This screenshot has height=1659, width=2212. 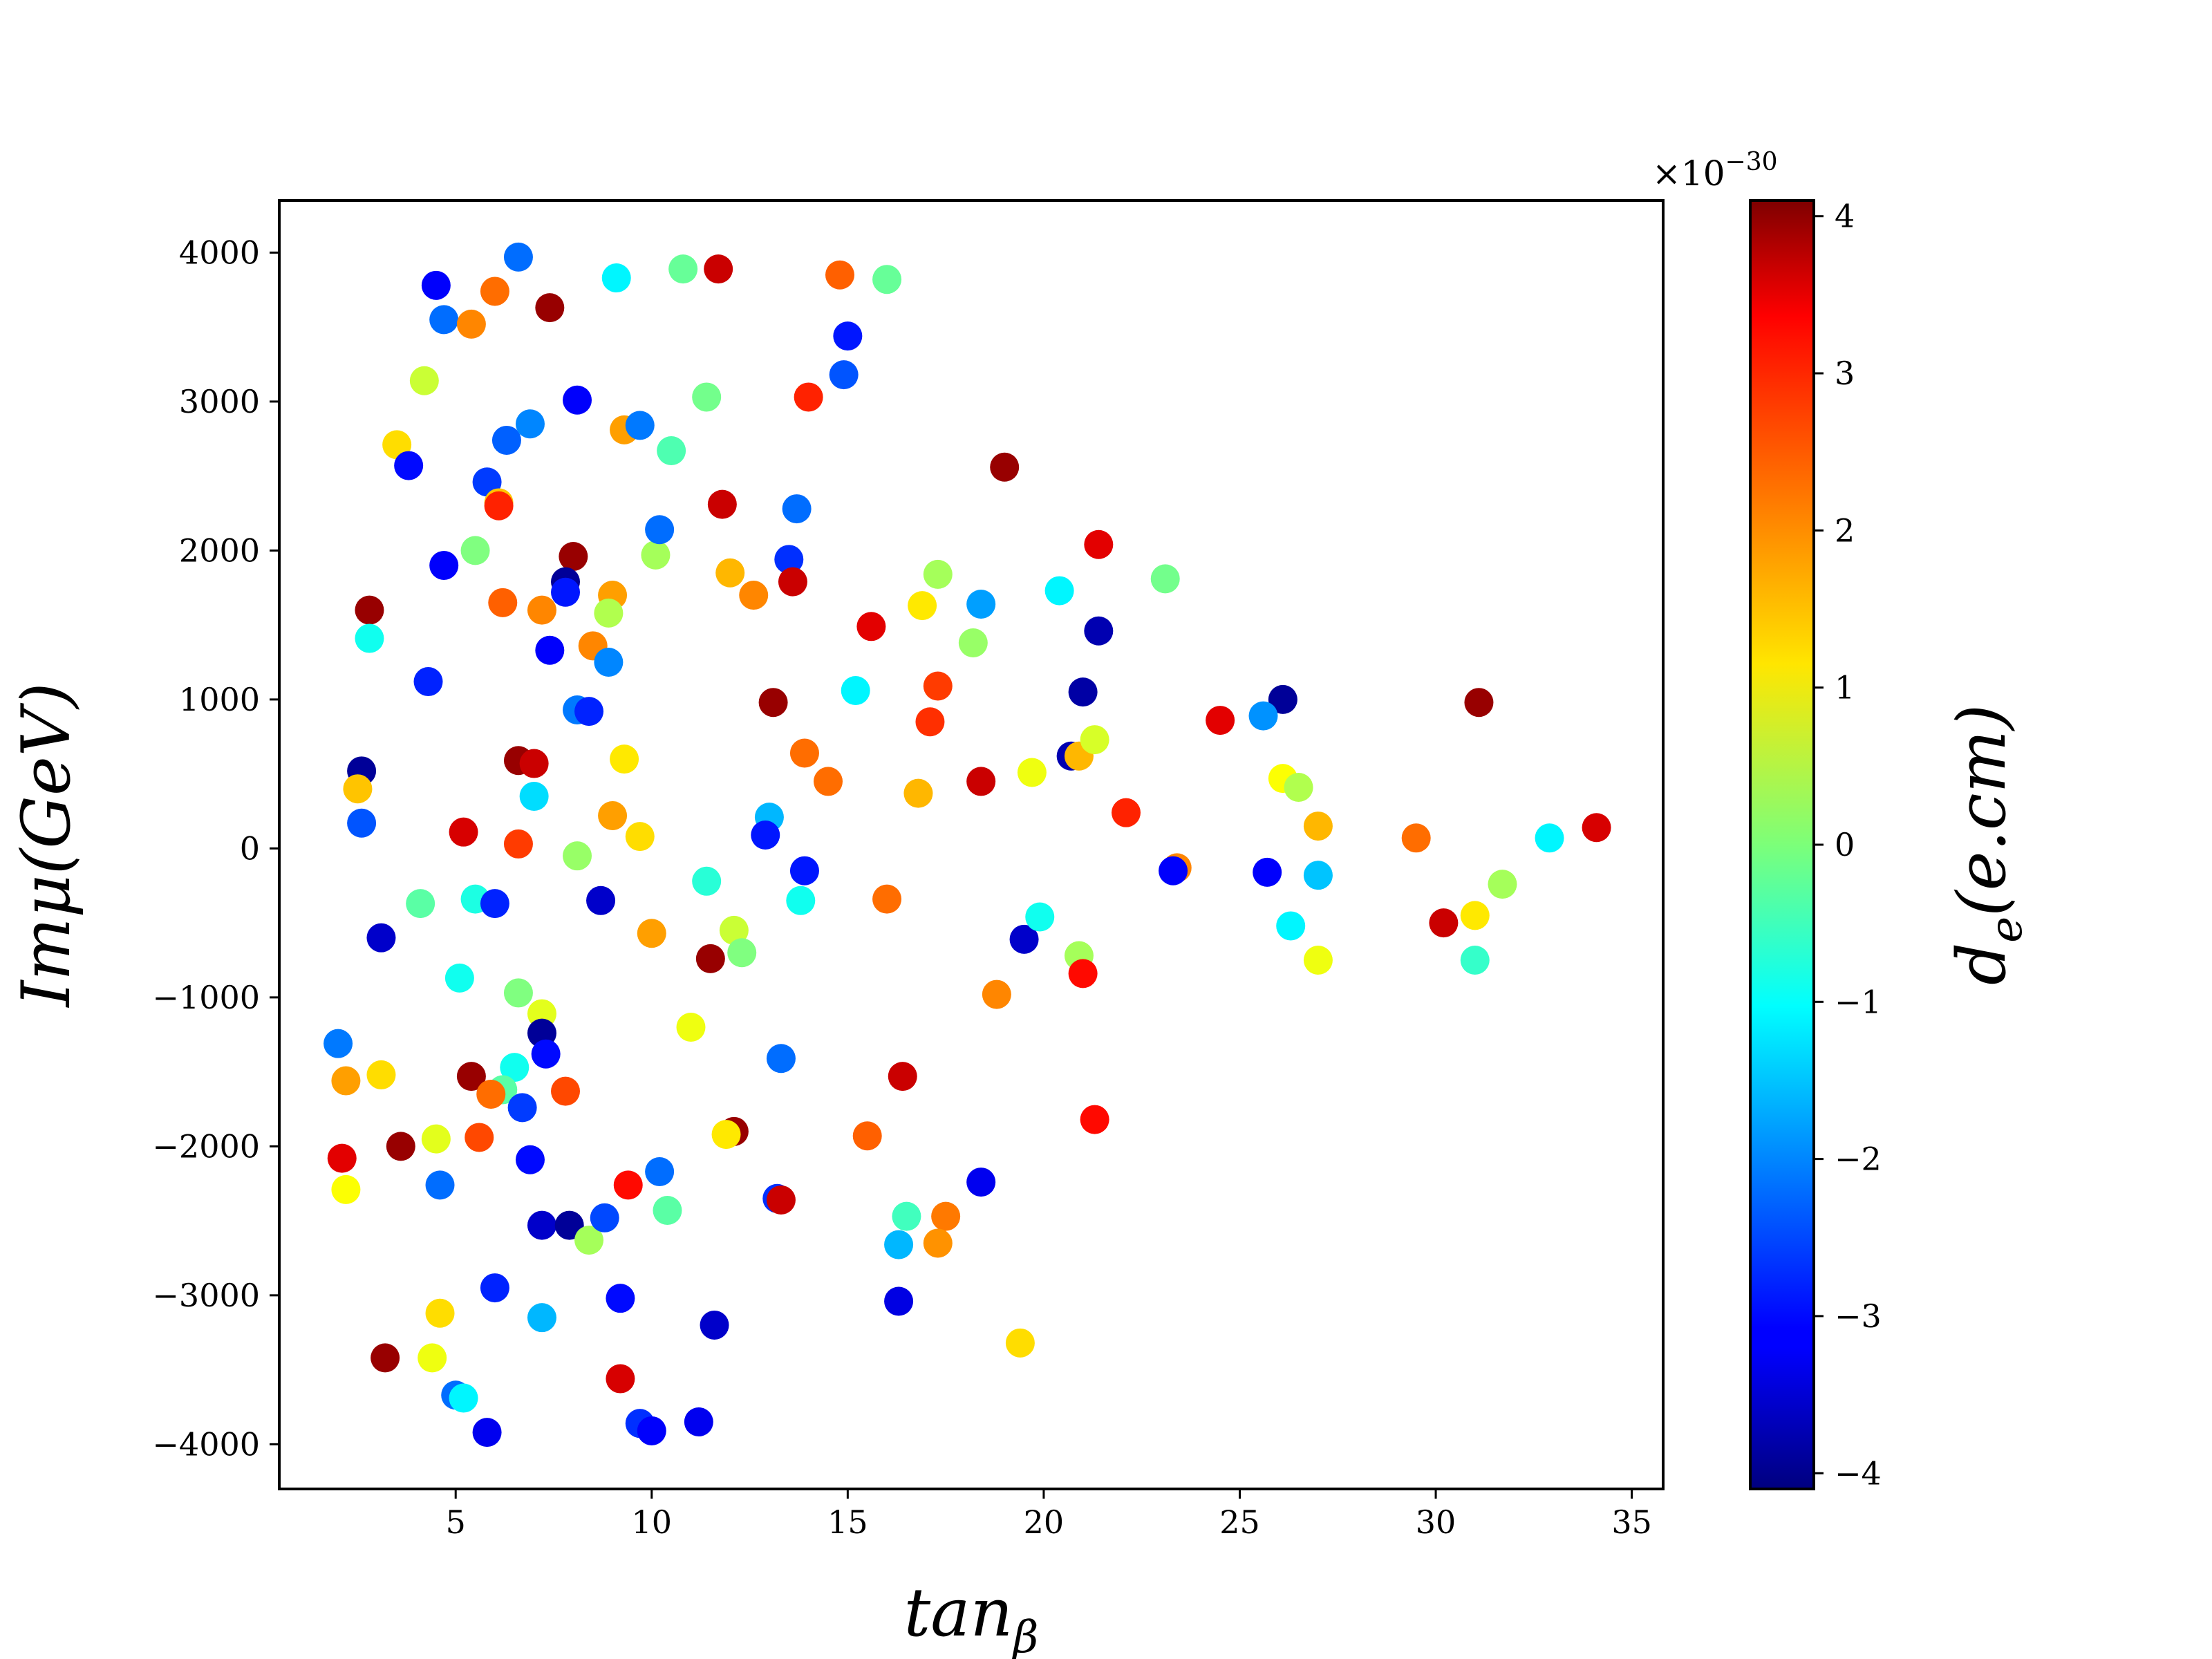 I want to click on y-tick-label: −3000, so click(x=206, y=1295).